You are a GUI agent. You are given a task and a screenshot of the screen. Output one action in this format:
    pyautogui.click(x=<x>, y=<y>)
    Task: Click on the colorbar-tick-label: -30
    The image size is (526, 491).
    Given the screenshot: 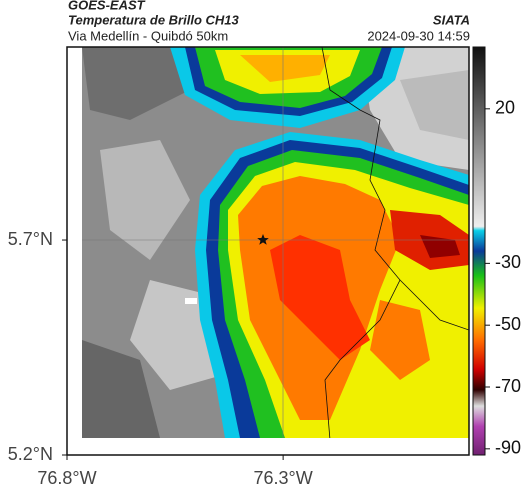 What is the action you would take?
    pyautogui.click(x=508, y=262)
    